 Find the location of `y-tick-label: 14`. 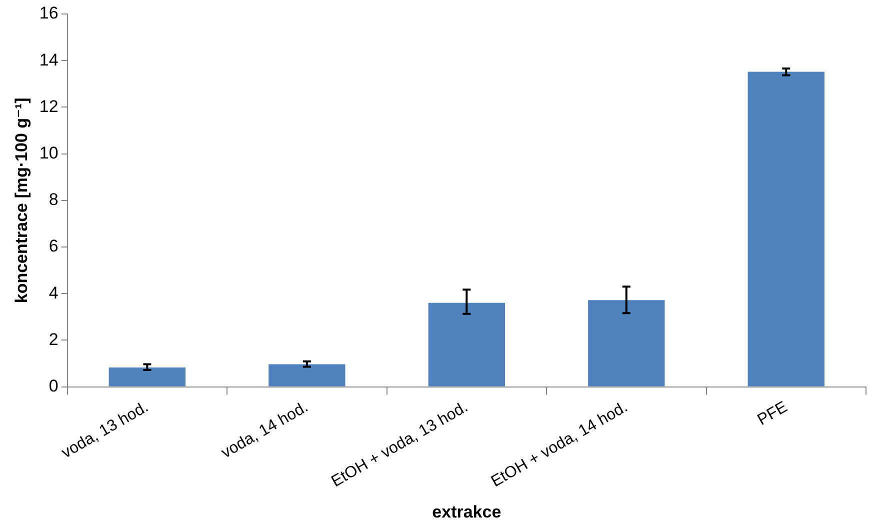

y-tick-label: 14 is located at coordinates (48, 60).